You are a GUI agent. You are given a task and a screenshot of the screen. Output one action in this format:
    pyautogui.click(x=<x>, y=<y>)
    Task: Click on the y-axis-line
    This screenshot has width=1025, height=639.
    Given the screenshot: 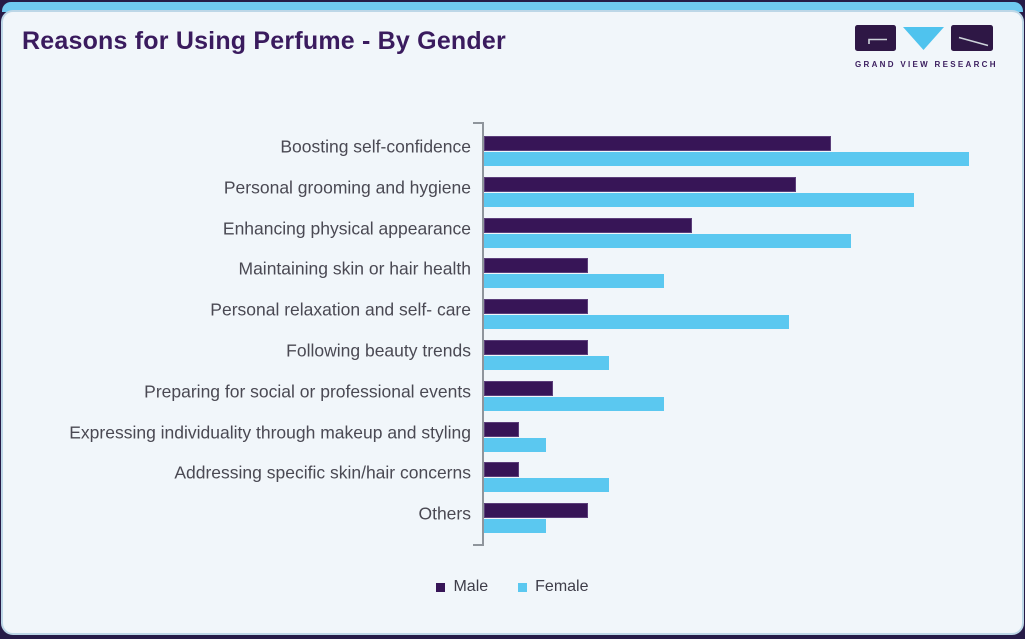 What is the action you would take?
    pyautogui.click(x=483, y=334)
    